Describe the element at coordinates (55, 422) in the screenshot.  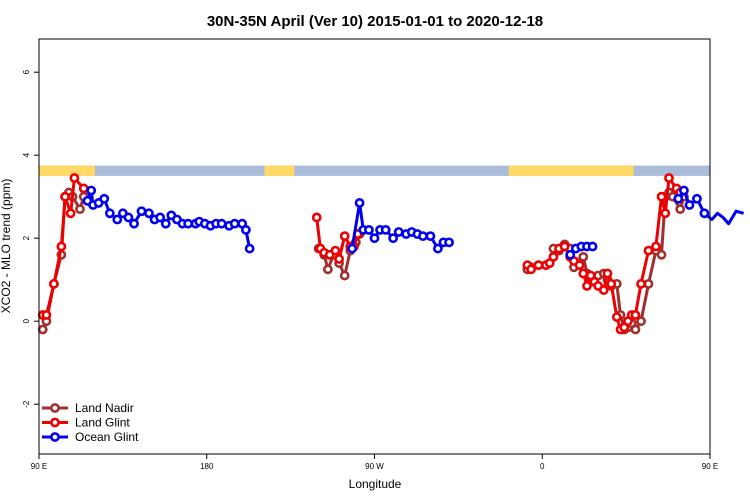
I see `legend-marker-land-glint` at that location.